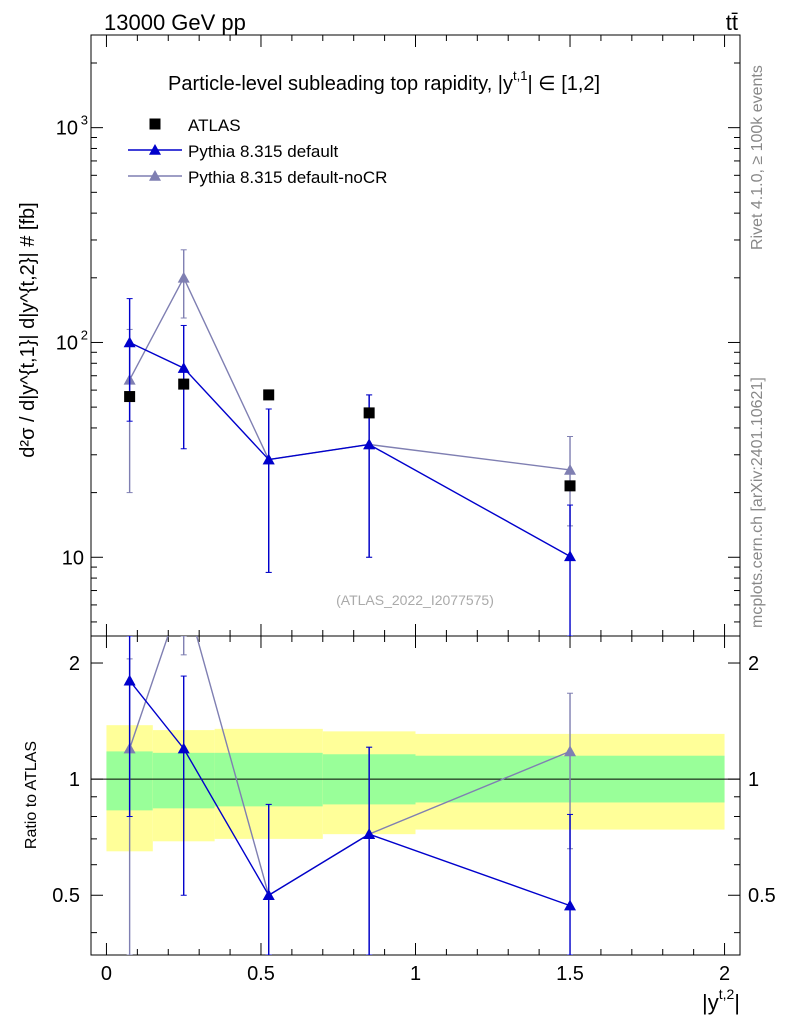 The height and width of the screenshot is (1024, 786). What do you see at coordinates (721, 1000) in the screenshot?
I see `x-axis-label: |yt,2|` at bounding box center [721, 1000].